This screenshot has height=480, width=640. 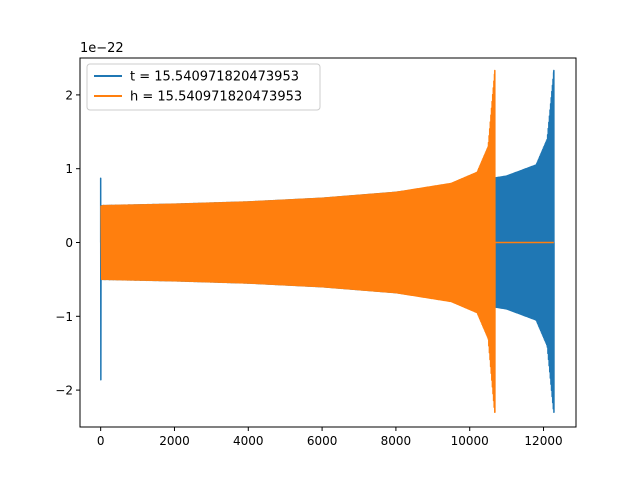 I want to click on x-tick-label: 10000, so click(x=470, y=441).